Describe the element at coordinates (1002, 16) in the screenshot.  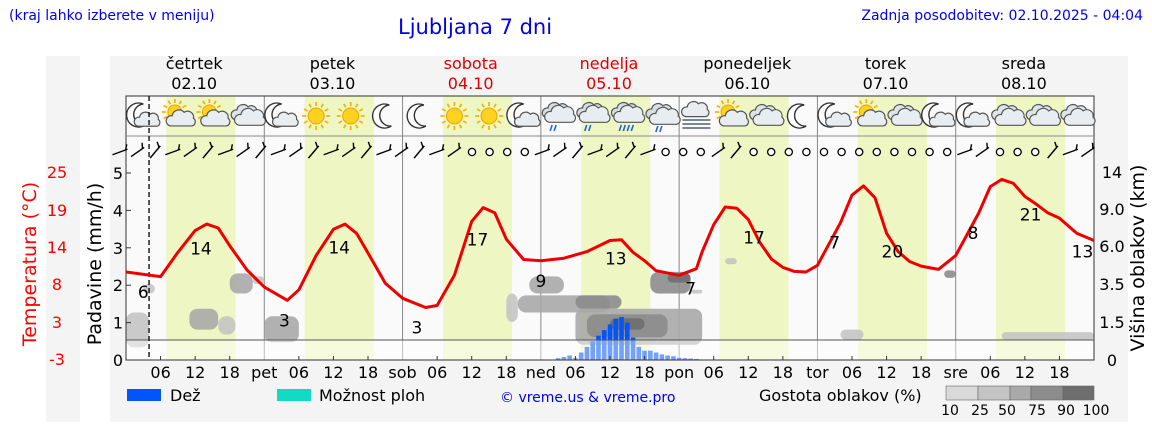
I see `last-updated: Zadnja posodobitev: 02.10.2025 - 04:04` at that location.